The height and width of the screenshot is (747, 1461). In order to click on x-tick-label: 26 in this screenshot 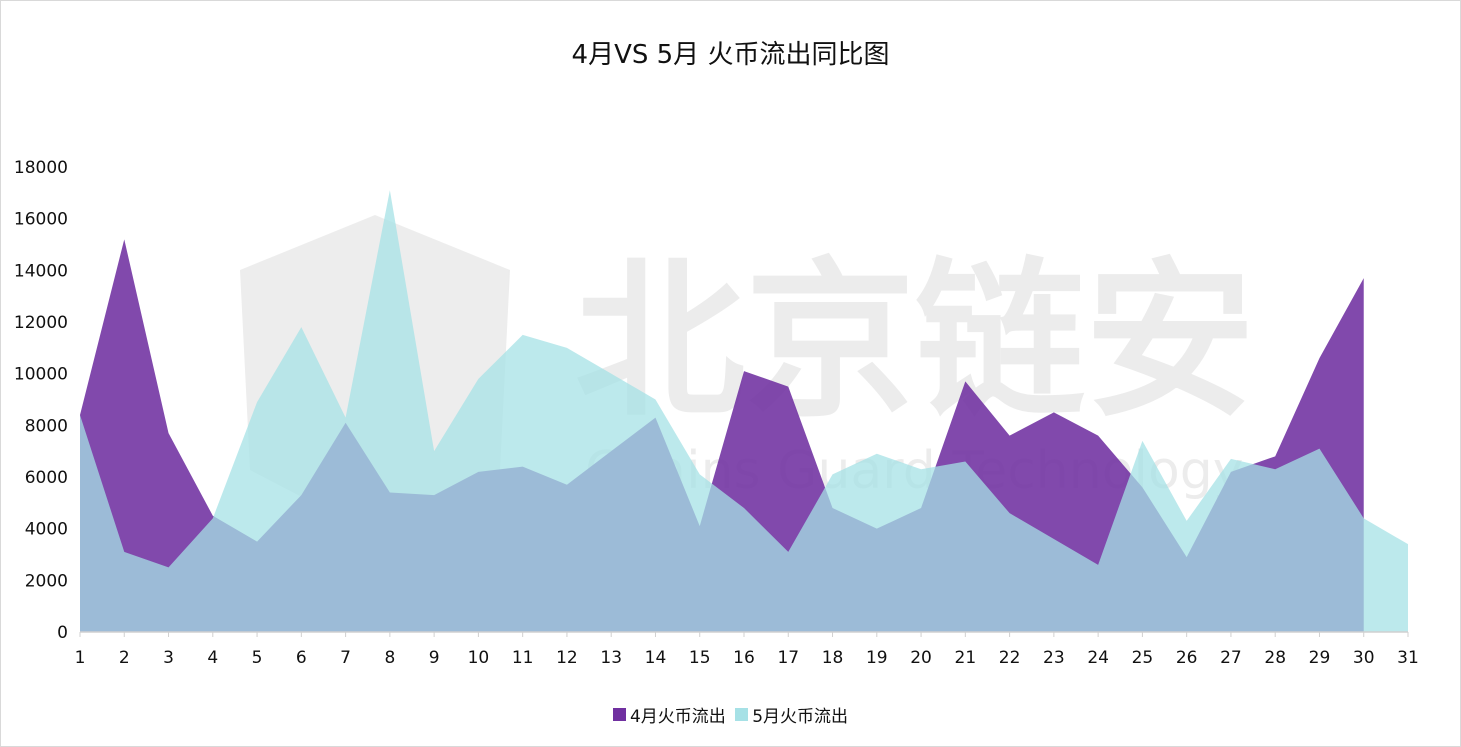, I will do `click(1187, 658)`.